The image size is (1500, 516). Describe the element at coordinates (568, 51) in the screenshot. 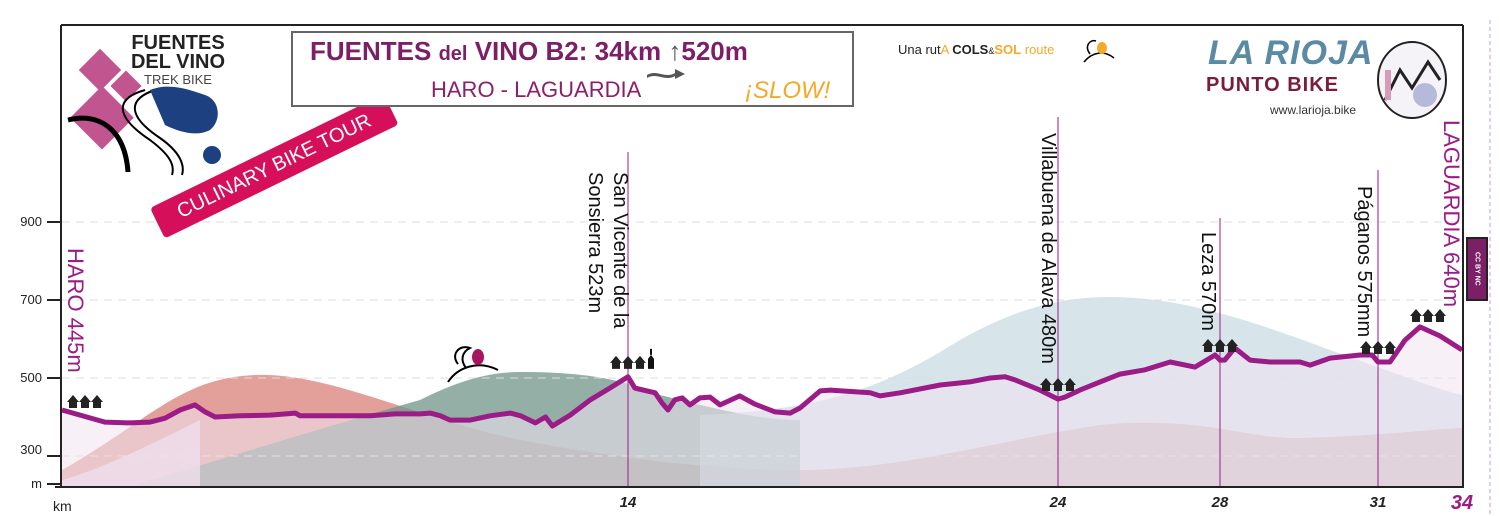

I see `title-distance: VINO B2: 34km` at that location.